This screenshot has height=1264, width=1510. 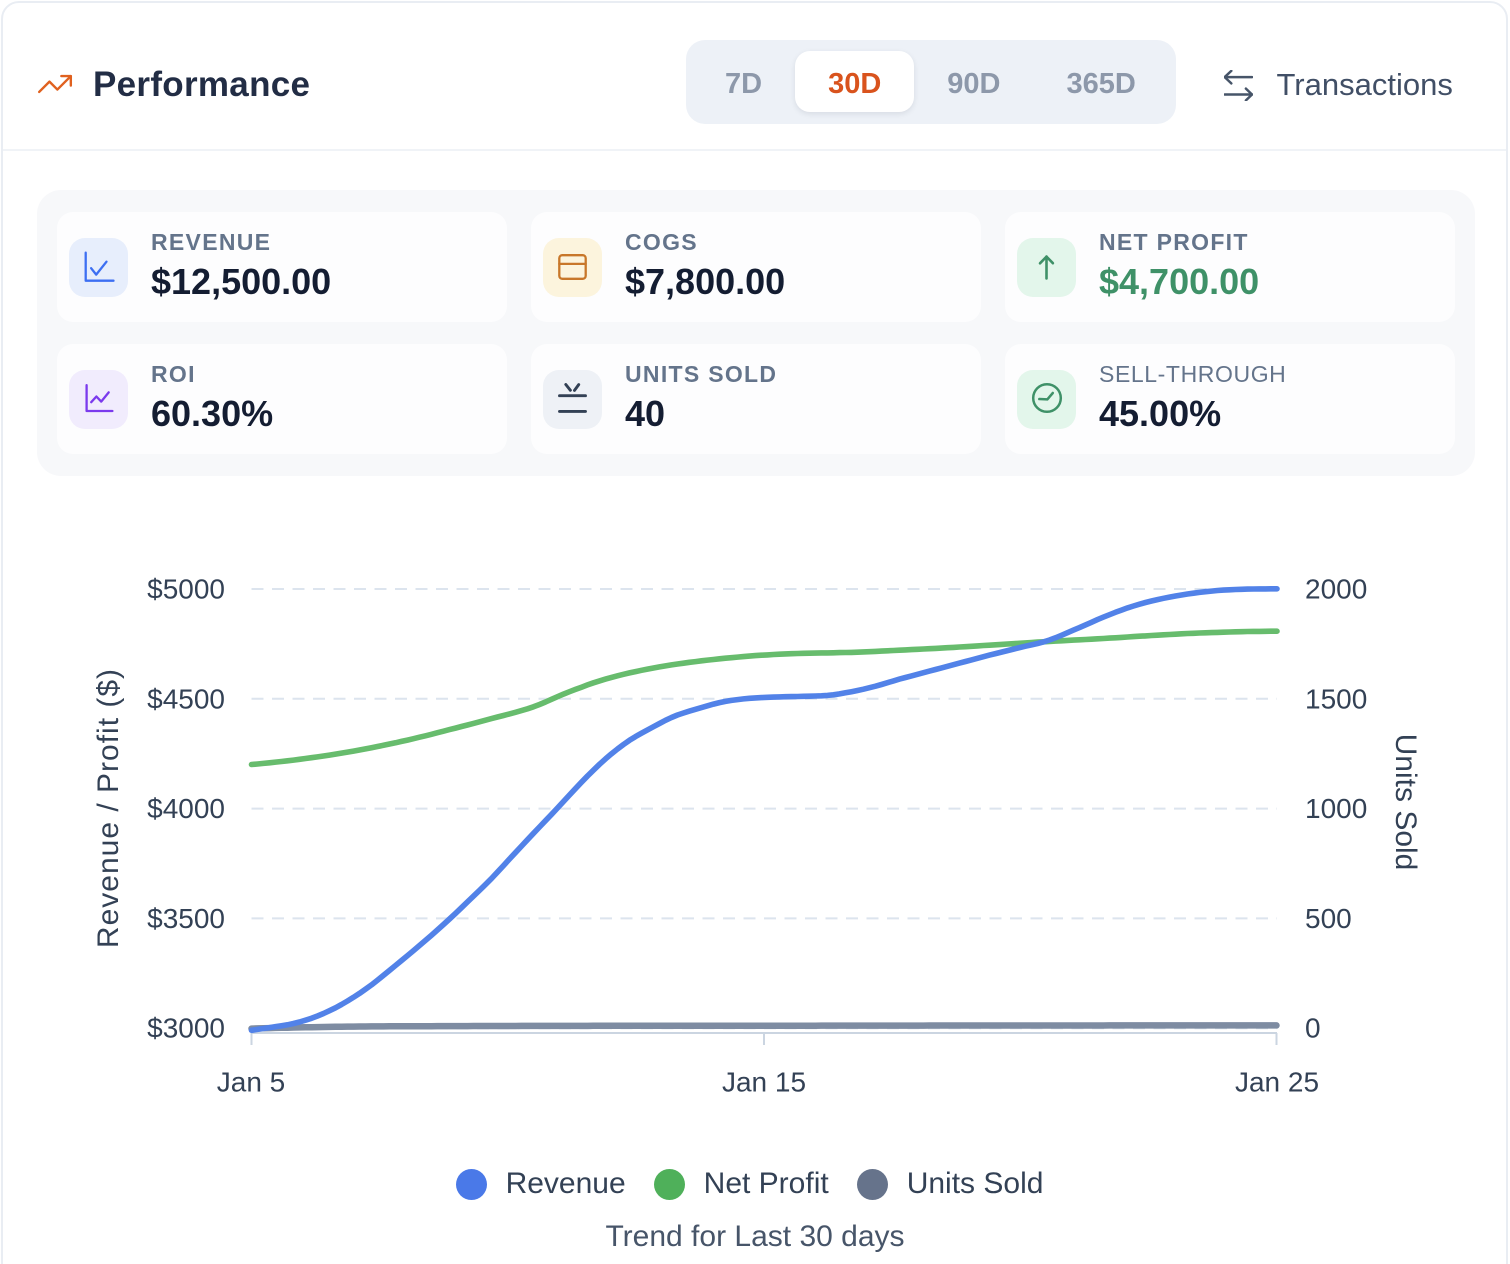 What do you see at coordinates (186, 1028) in the screenshot?
I see `svg-text: $3000` at bounding box center [186, 1028].